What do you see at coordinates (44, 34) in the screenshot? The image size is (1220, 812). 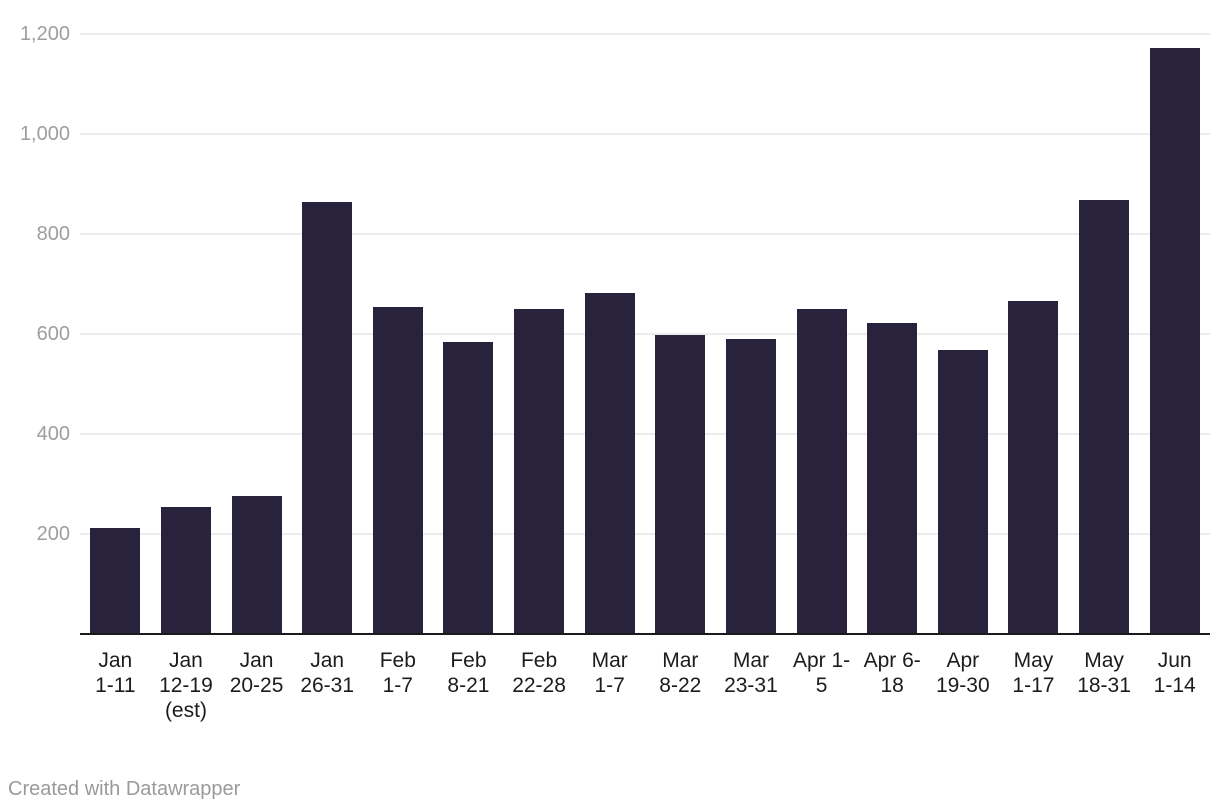 I see `y-axis-tick-label: 1,200` at bounding box center [44, 34].